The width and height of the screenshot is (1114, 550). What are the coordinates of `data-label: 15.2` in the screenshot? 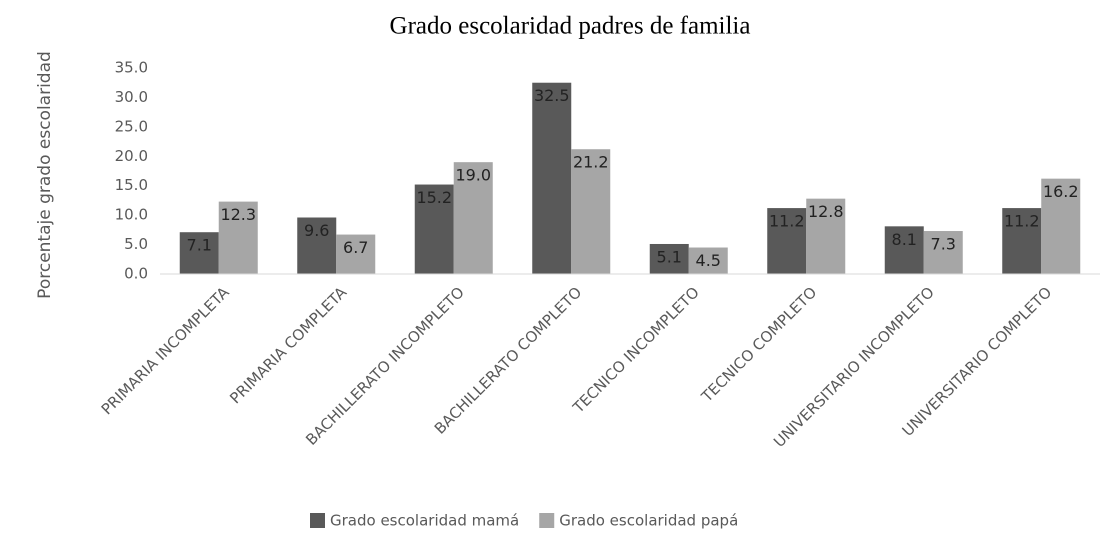 It's located at (434, 197).